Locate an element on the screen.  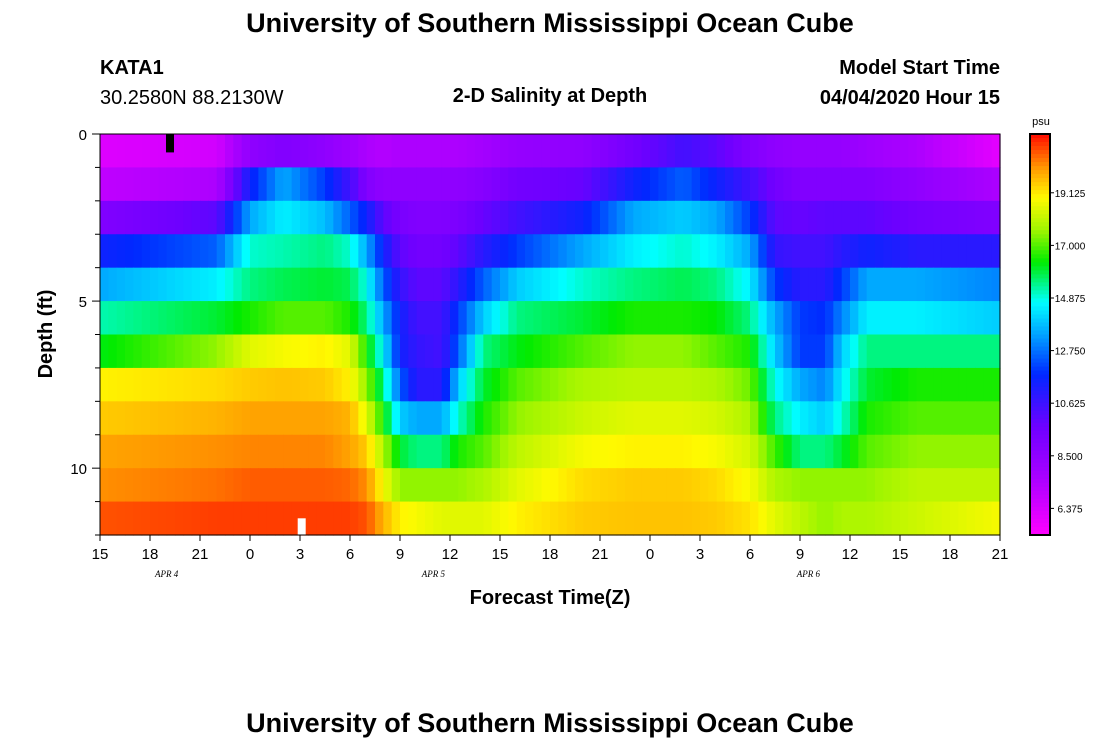
x-tick-label: 15 is located at coordinates (900, 554).